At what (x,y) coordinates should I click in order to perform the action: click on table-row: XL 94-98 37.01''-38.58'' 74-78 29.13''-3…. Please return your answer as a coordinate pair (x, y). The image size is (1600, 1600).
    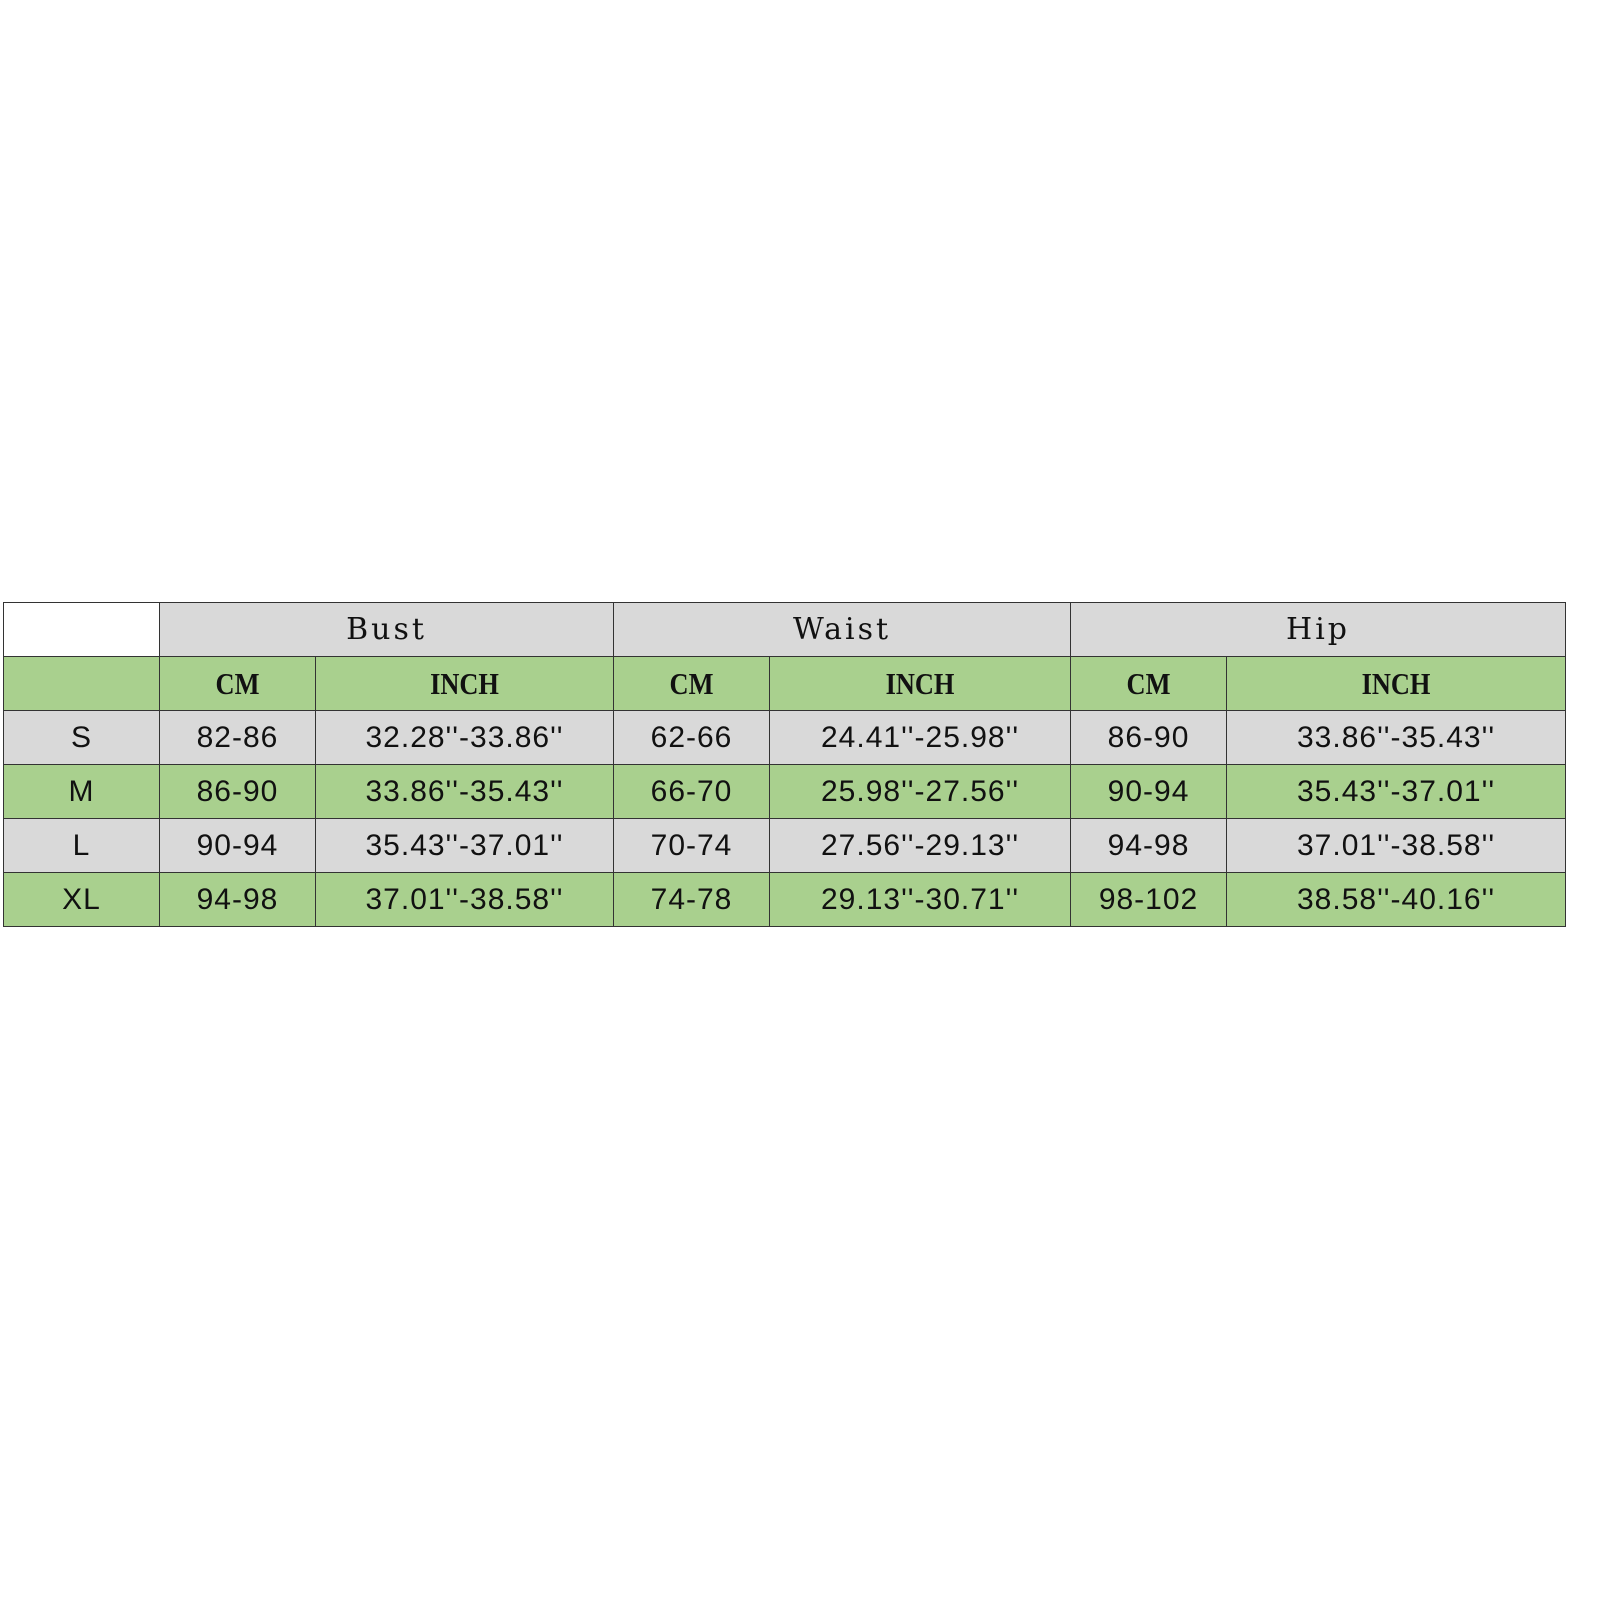
    Looking at the image, I should click on (785, 899).